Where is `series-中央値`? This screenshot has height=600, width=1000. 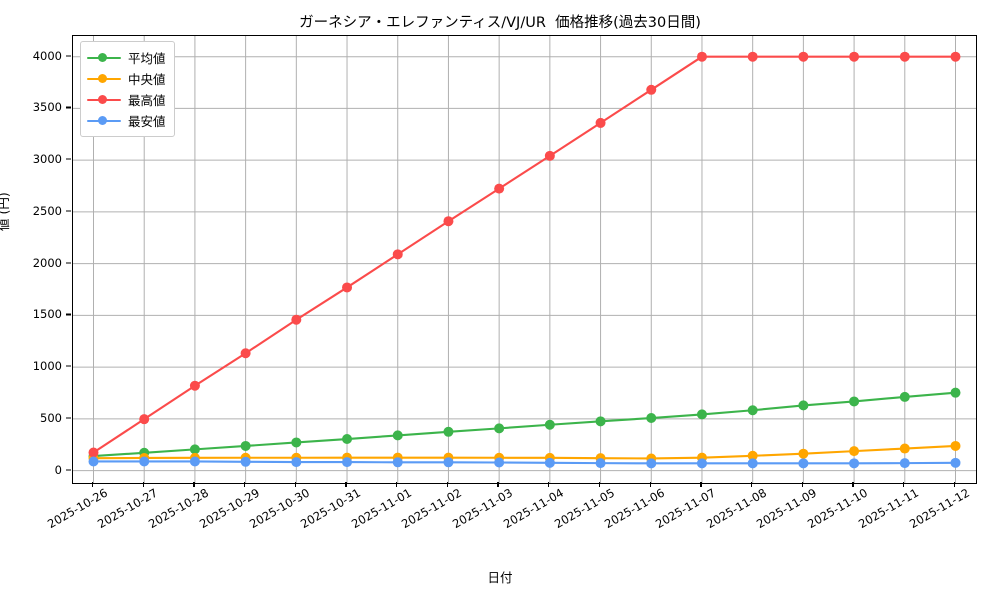 series-中央値 is located at coordinates (524, 452).